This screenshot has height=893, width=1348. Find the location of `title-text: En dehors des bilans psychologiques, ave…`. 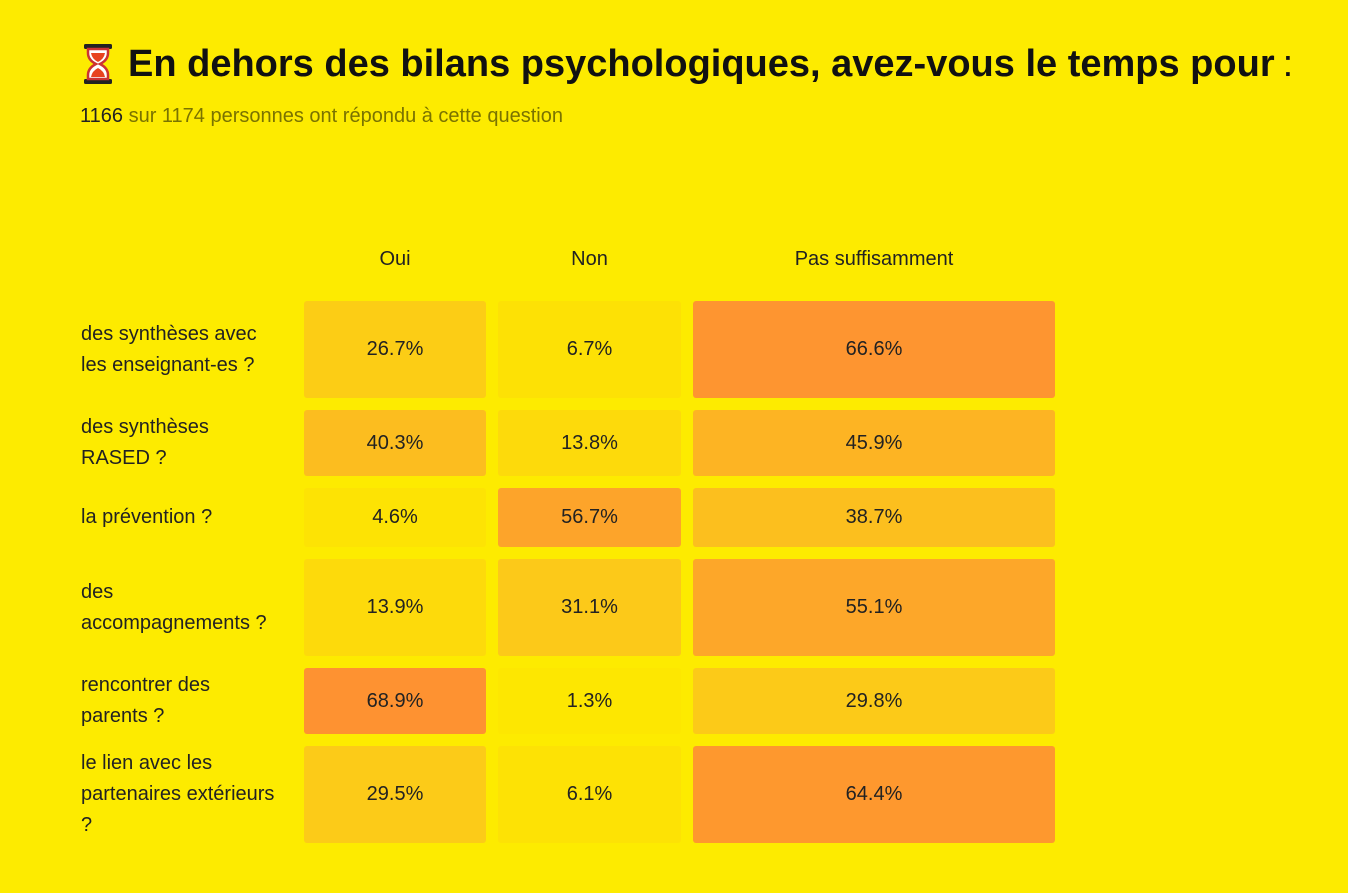

title-text: En dehors des bilans psychologiques, ave… is located at coordinates (701, 63).